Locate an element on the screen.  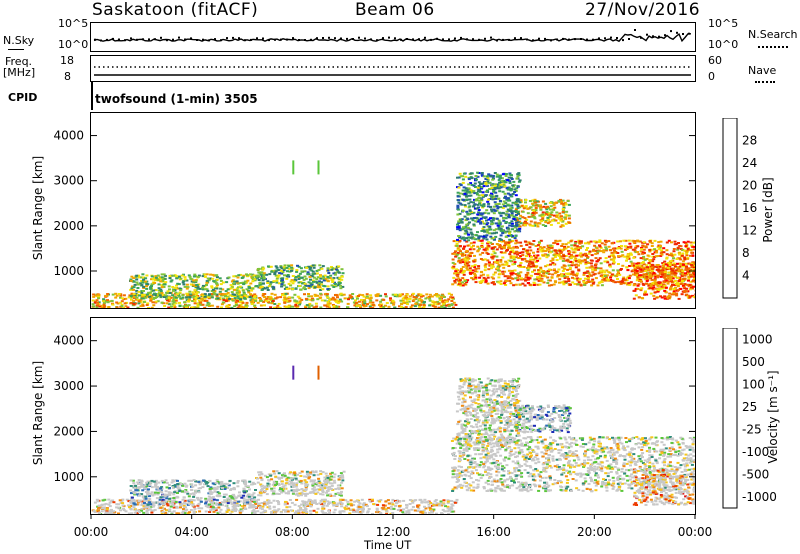
x-tick-label: 16:00 is located at coordinates (493, 532).